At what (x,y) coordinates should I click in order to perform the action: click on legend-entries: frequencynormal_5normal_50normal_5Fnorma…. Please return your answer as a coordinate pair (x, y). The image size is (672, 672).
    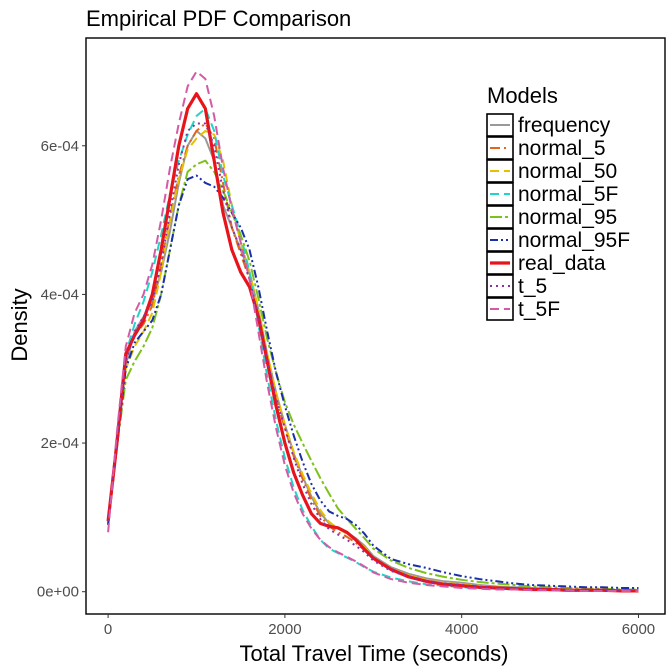
    Looking at the image, I should click on (558, 217).